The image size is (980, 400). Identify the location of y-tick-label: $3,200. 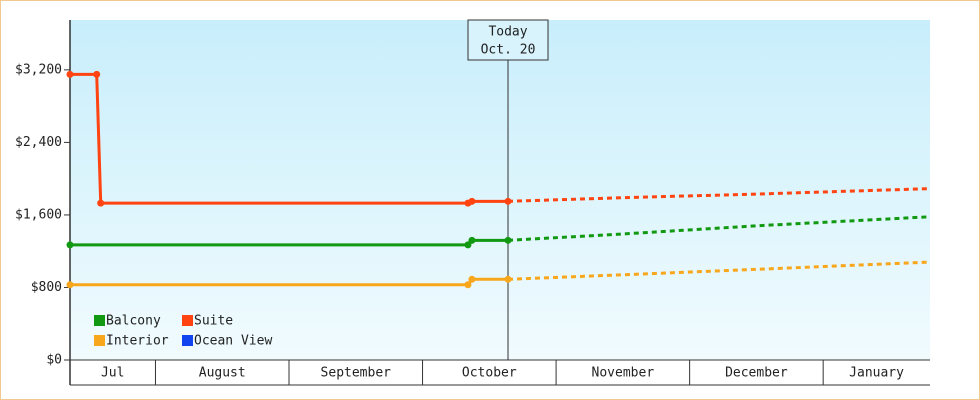
(38, 69).